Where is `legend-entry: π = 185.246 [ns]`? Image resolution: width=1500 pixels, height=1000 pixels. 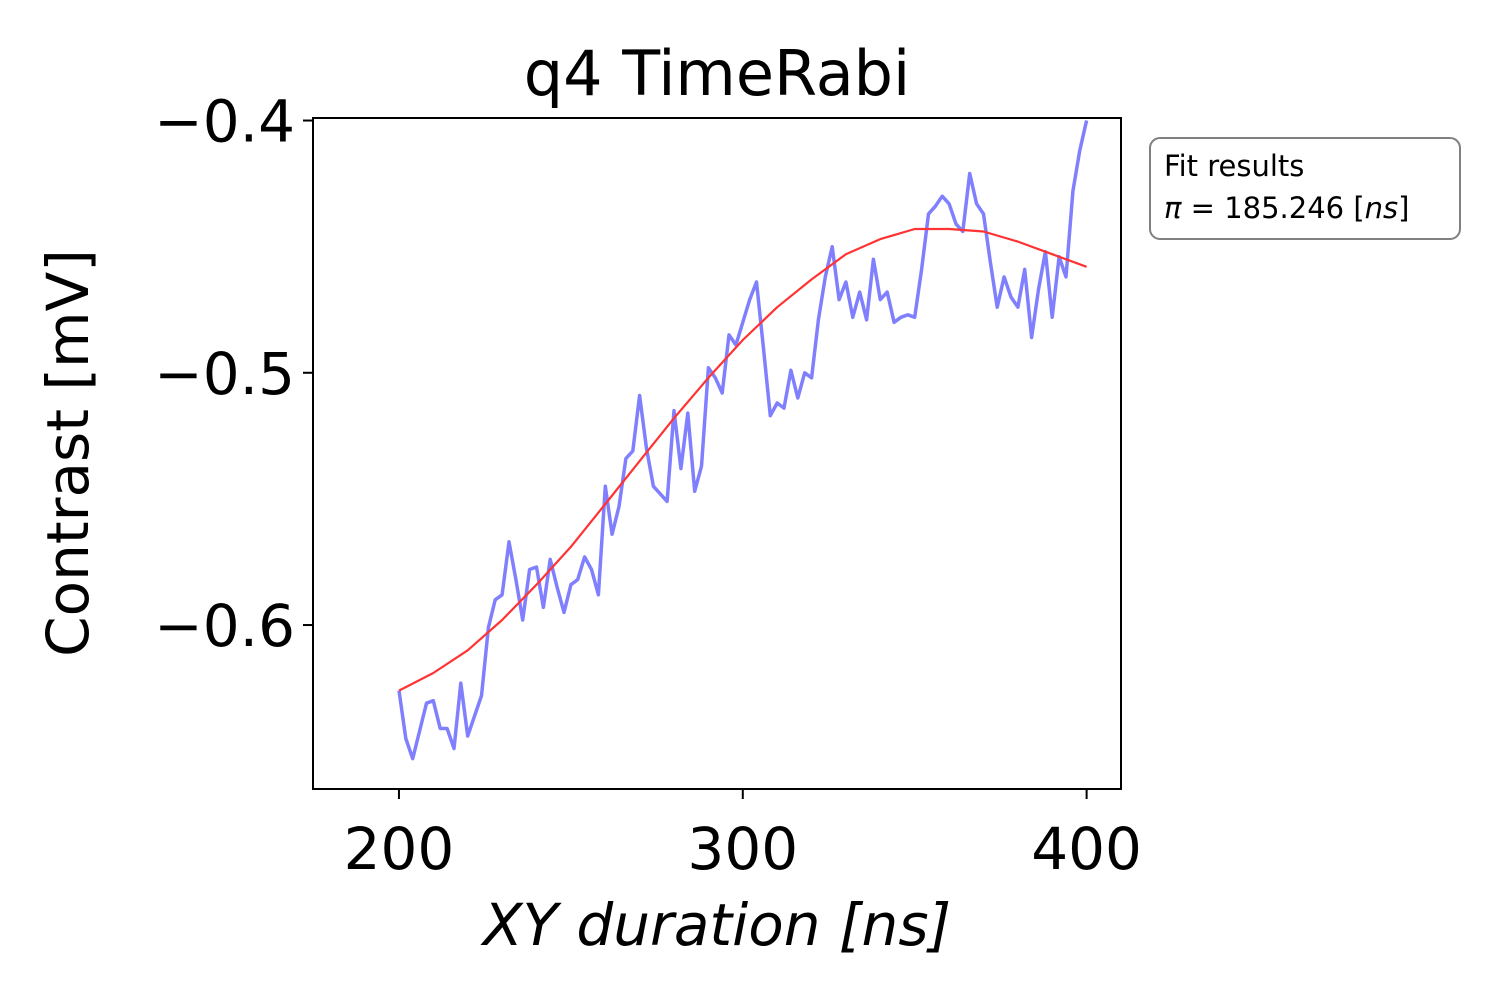 legend-entry: π = 185.246 [ns] is located at coordinates (1287, 208).